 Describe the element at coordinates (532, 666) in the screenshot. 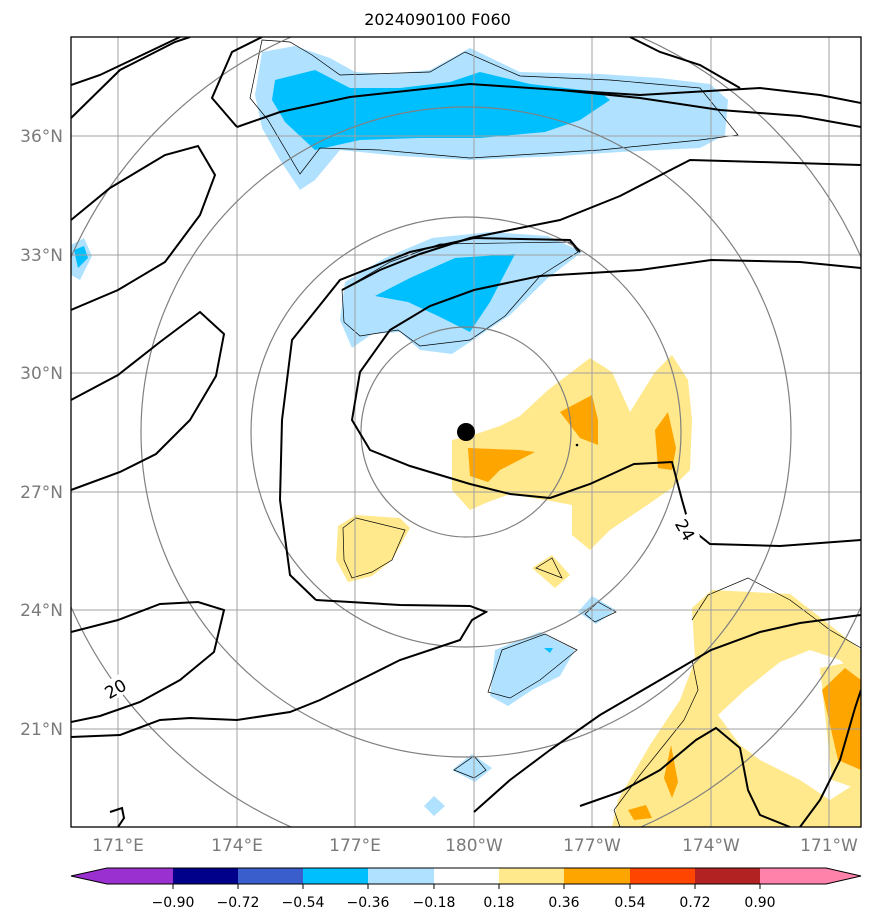

I see `zero-contour-patch-south` at that location.